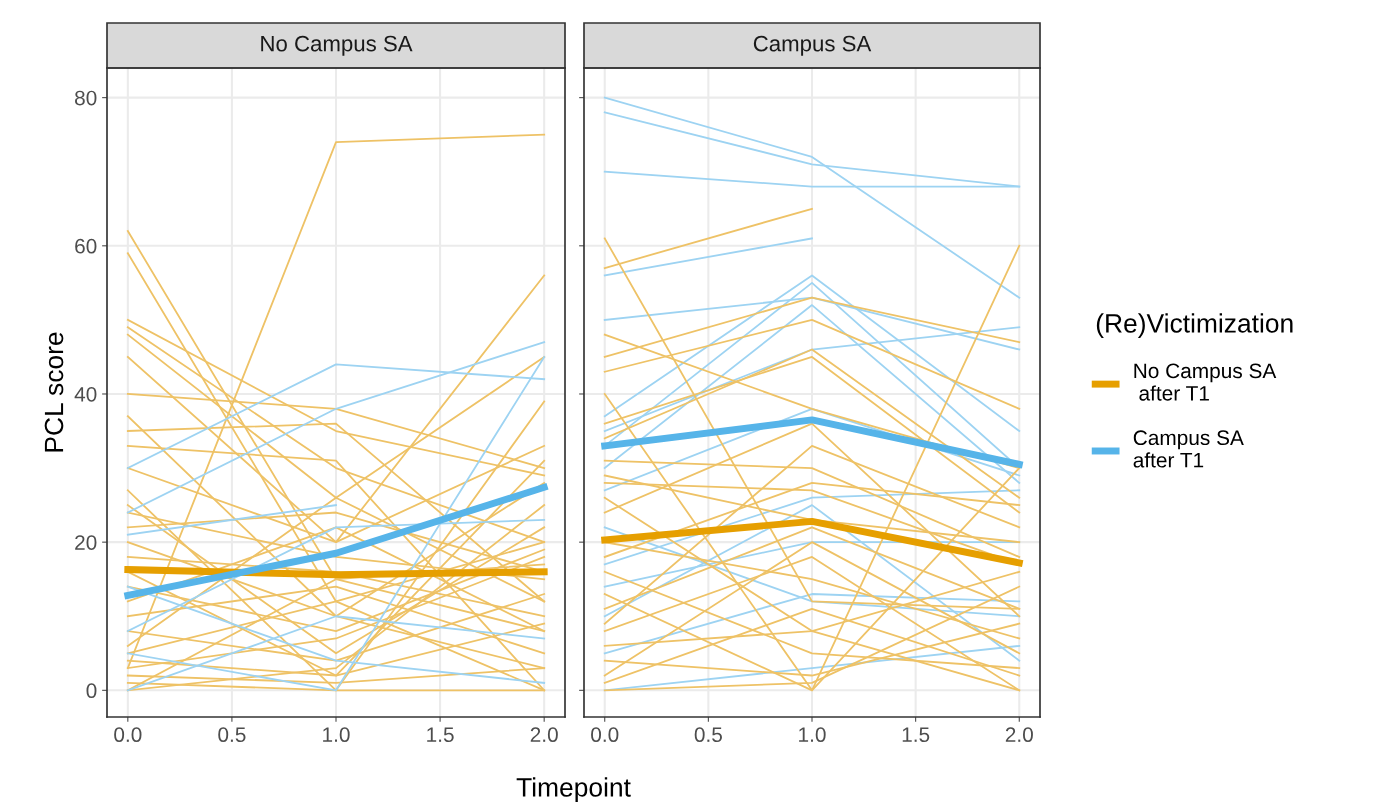  I want to click on y-axis-title: PCL score, so click(54, 392).